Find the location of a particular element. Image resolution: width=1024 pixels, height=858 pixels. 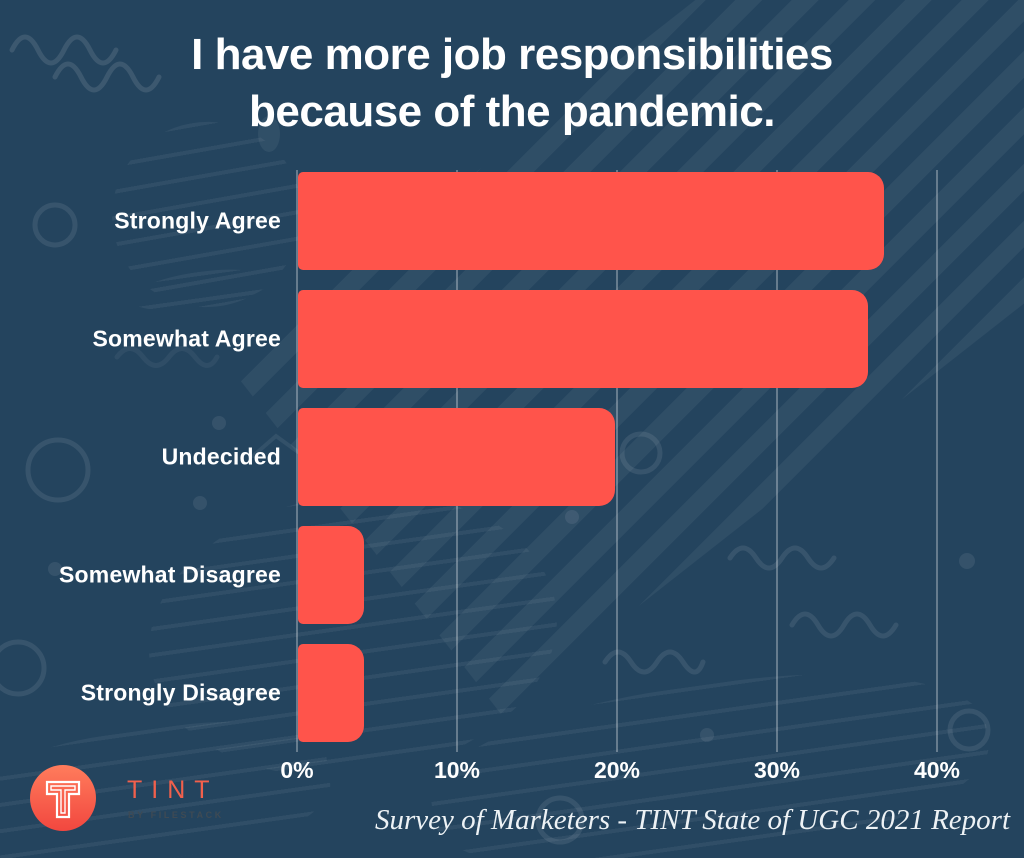

category-label: Somewhat Disagree is located at coordinates (170, 574).